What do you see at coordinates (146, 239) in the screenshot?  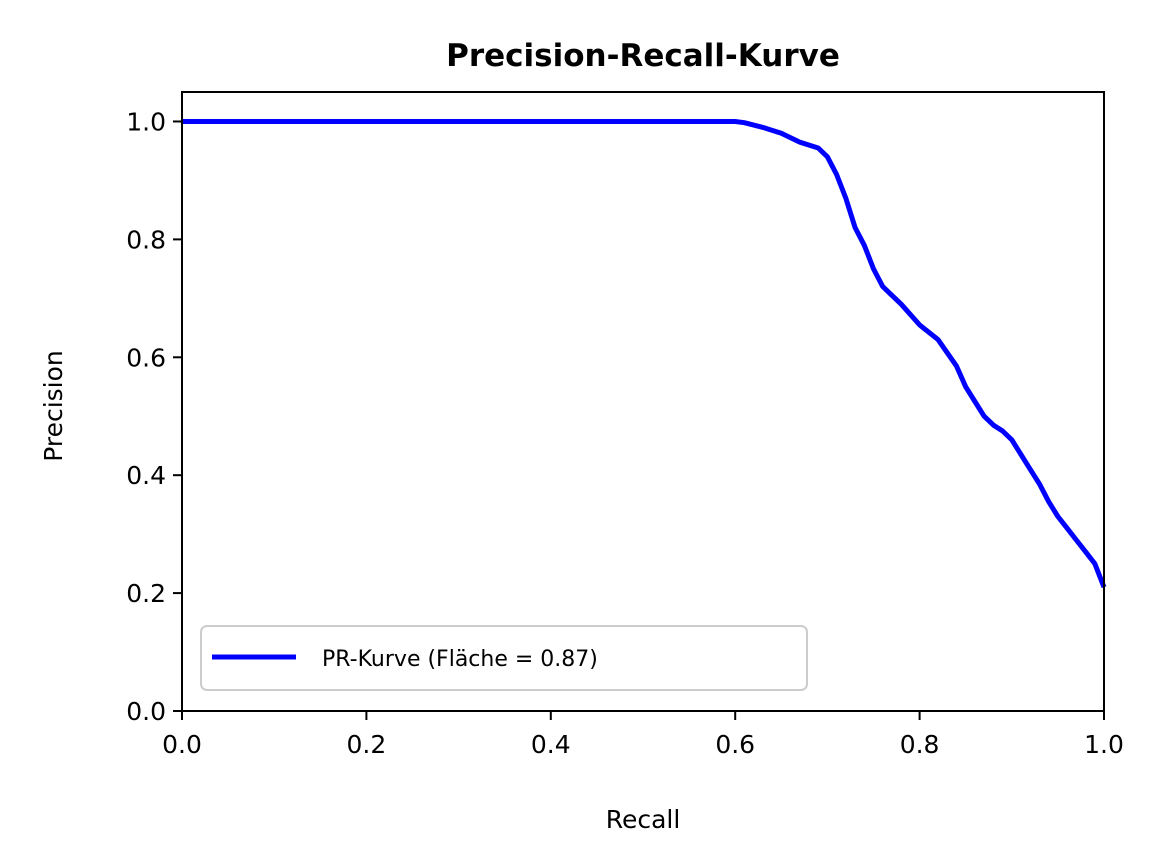 I see `y-tick-label: 0.8` at bounding box center [146, 239].